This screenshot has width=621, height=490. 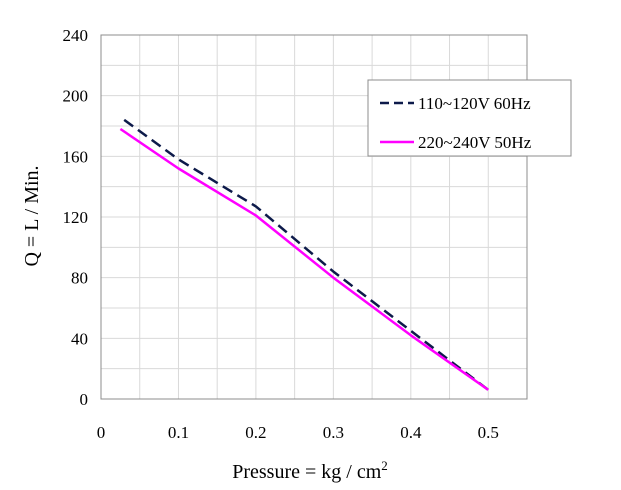 What do you see at coordinates (178, 432) in the screenshot?
I see `x-tick-label: 0.1` at bounding box center [178, 432].